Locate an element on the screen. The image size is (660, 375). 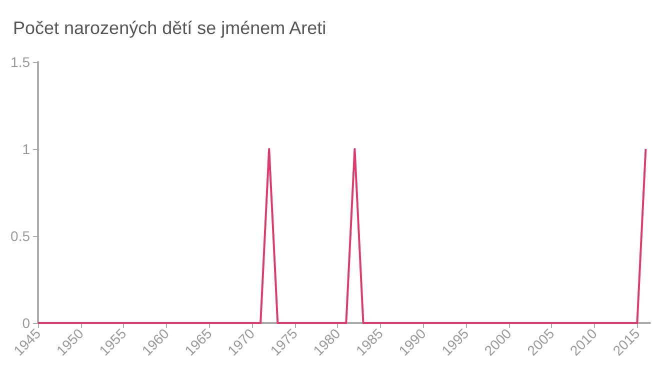
y-tick-label: 1.5 is located at coordinates (20, 62).